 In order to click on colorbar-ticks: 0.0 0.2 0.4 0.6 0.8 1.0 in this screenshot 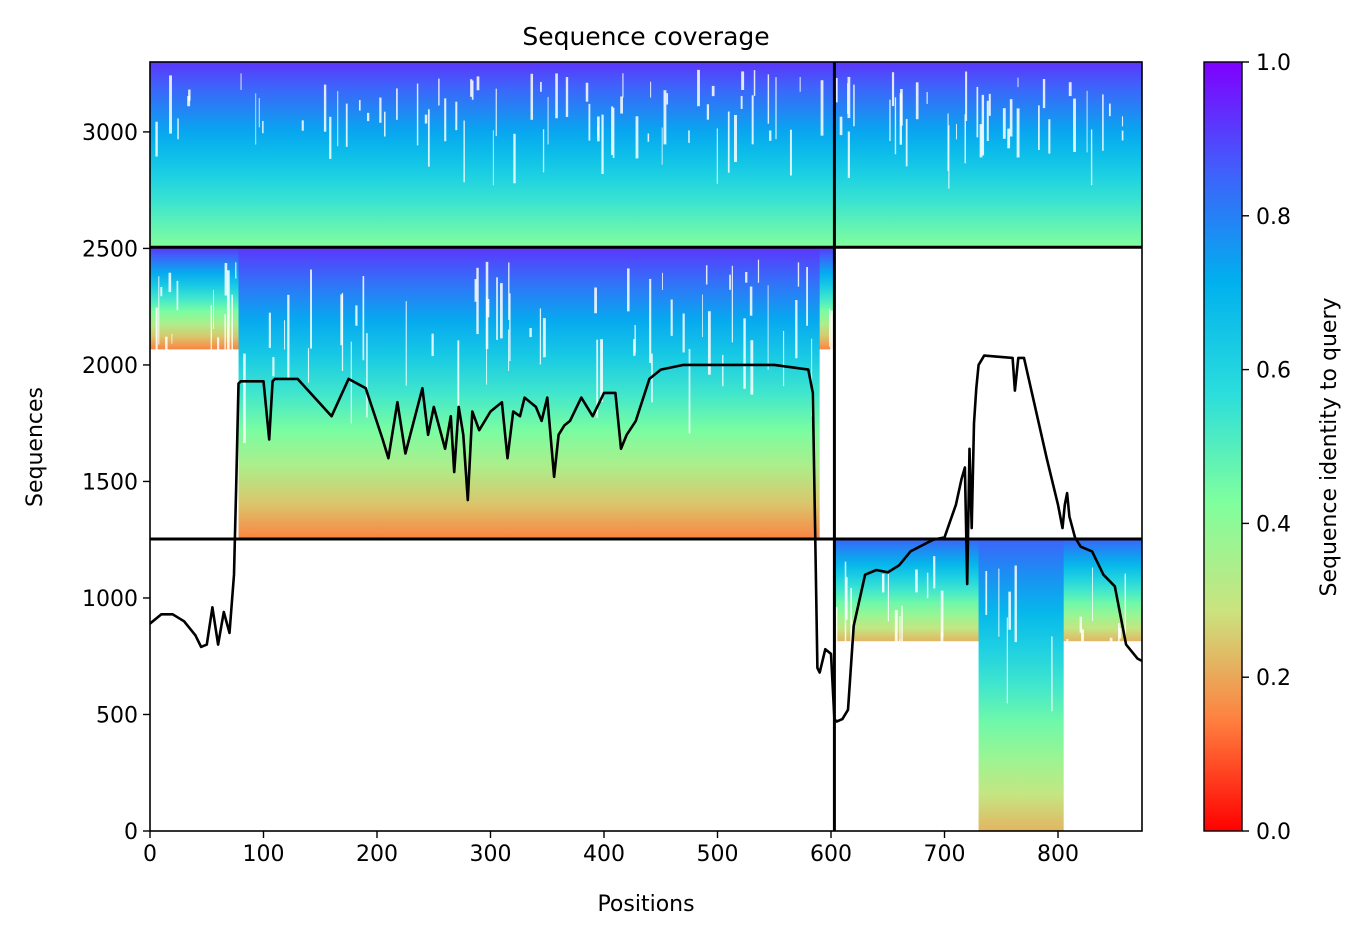, I will do `click(1266, 448)`.